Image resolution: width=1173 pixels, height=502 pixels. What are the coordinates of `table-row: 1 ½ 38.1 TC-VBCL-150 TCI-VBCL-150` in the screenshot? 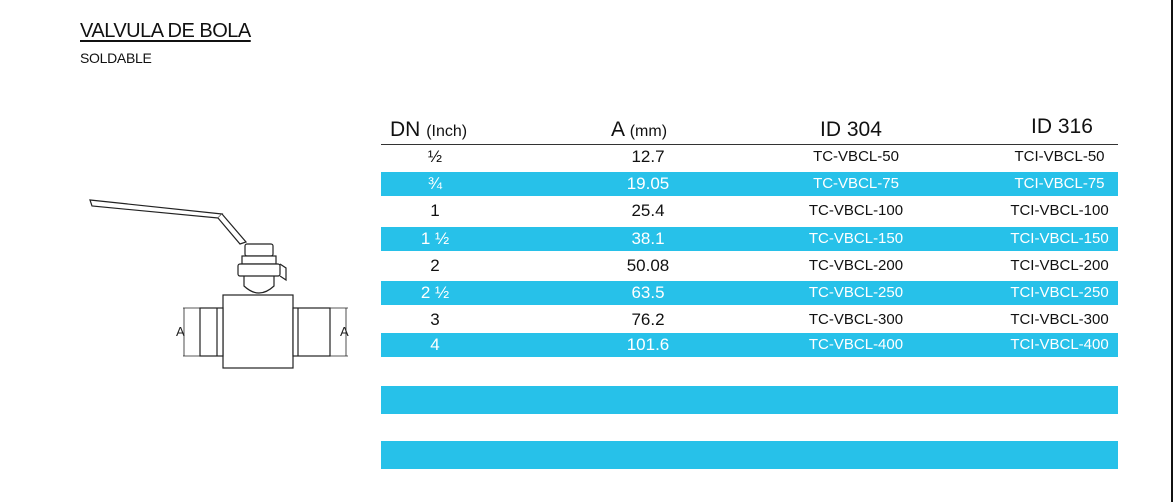 It's located at (749, 239).